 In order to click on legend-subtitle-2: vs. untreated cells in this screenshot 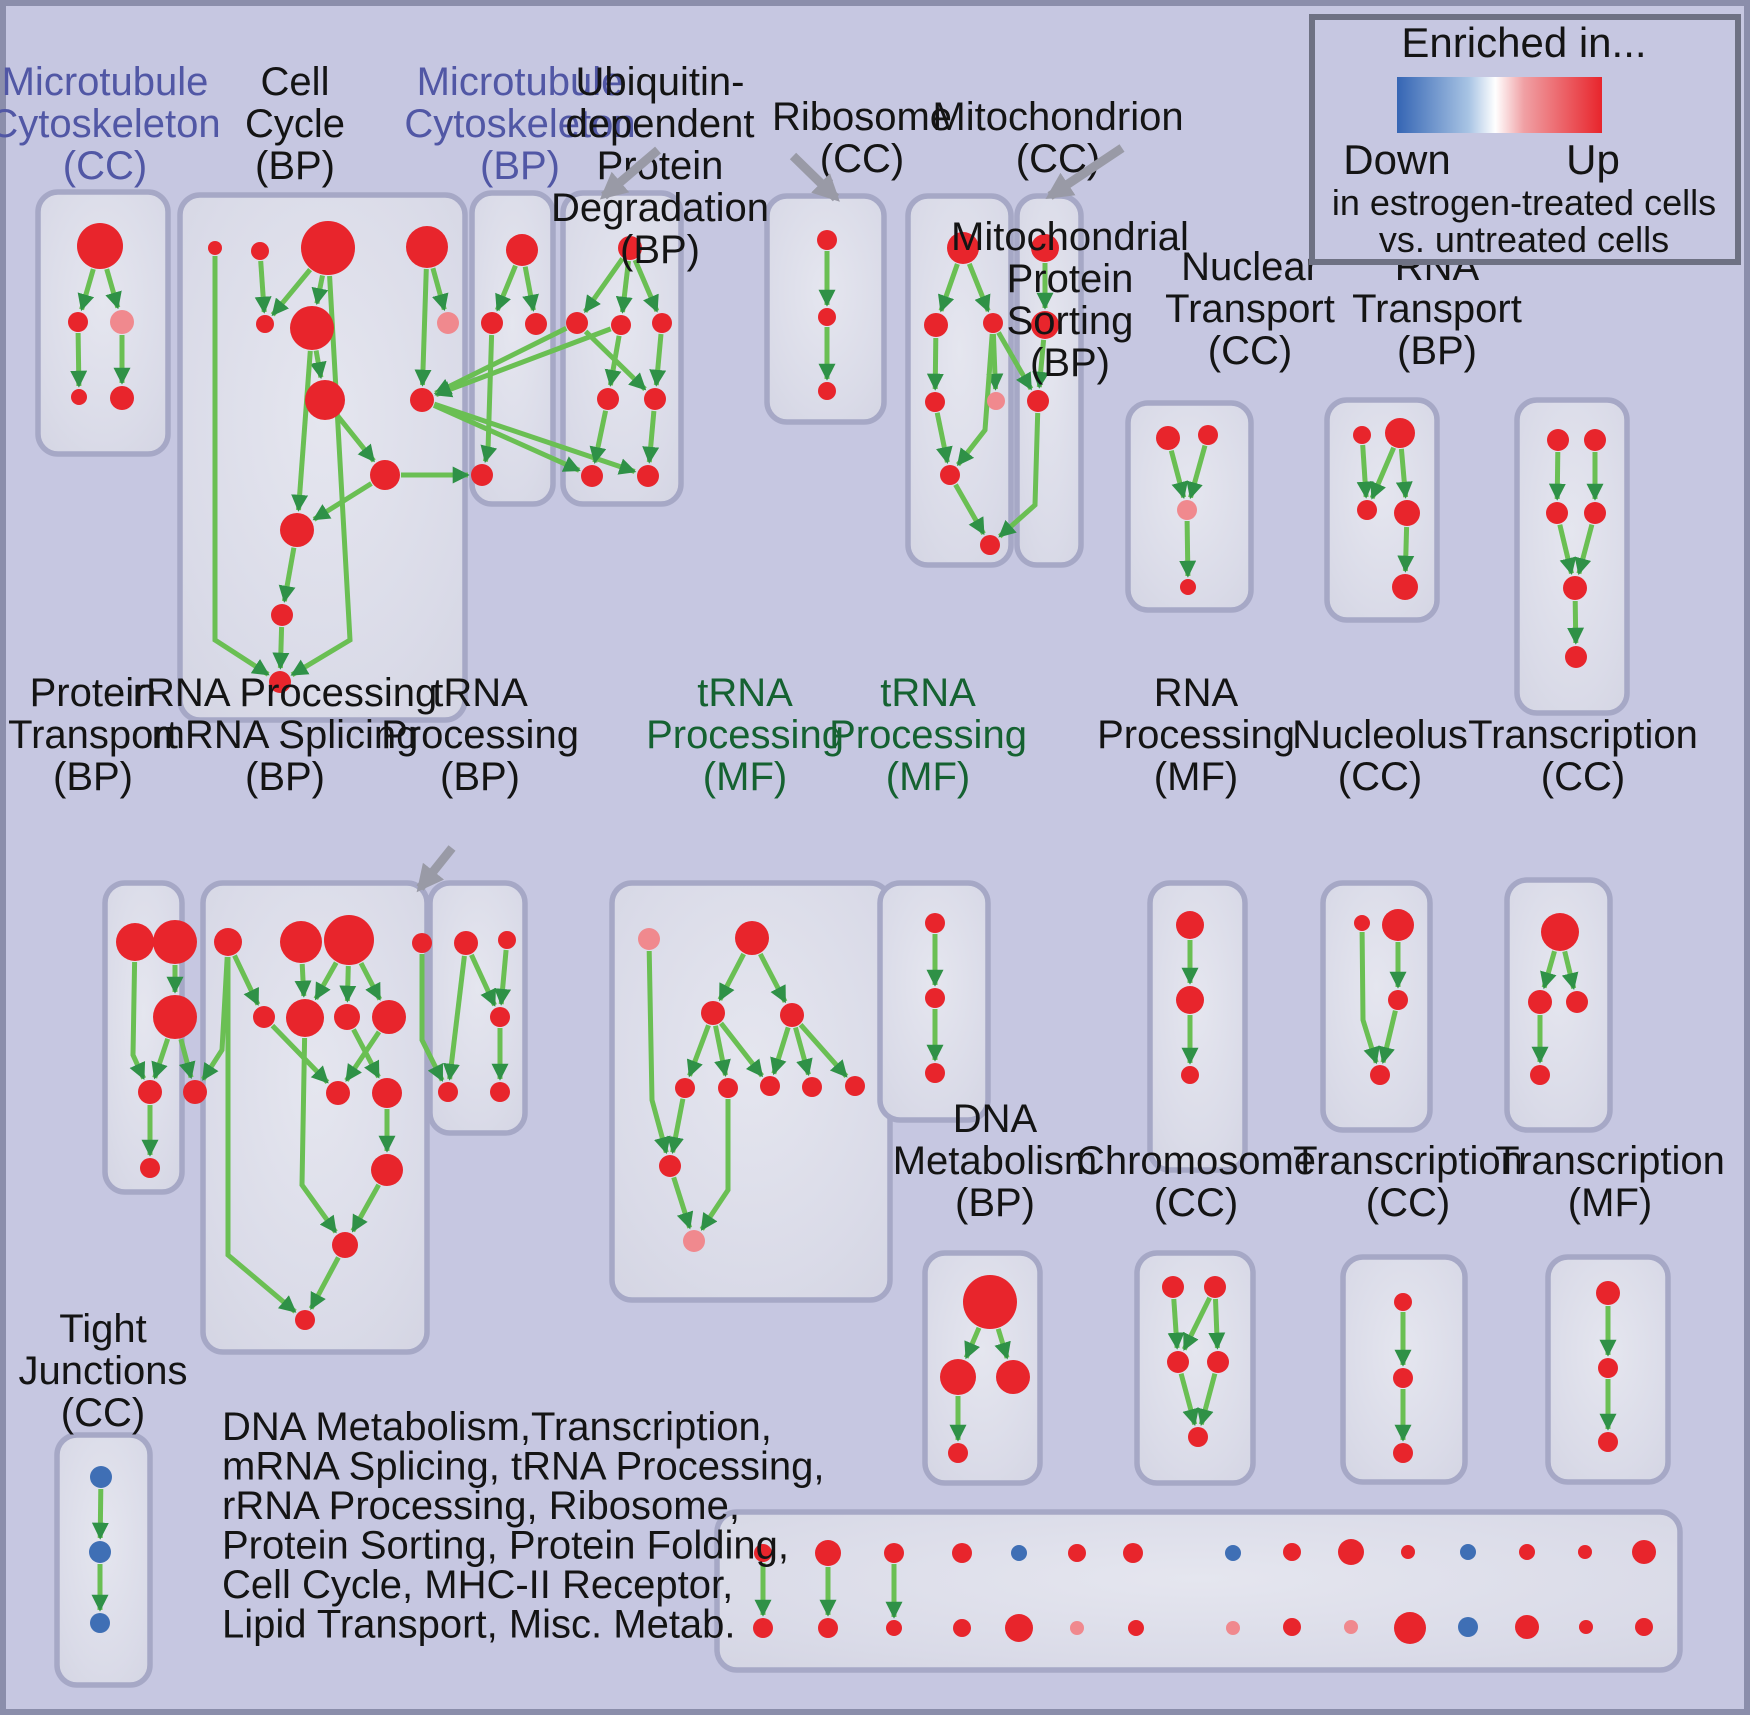, I will do `click(1524, 239)`.